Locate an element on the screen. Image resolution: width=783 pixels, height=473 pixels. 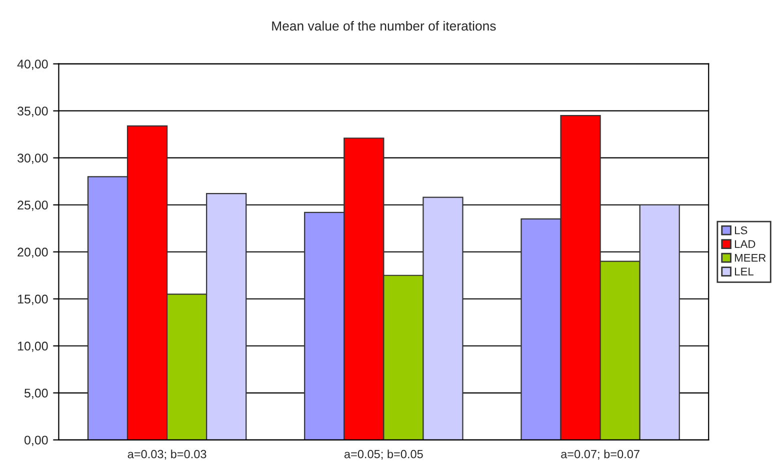
chart-title: Mean value of the number of iterations is located at coordinates (384, 25).